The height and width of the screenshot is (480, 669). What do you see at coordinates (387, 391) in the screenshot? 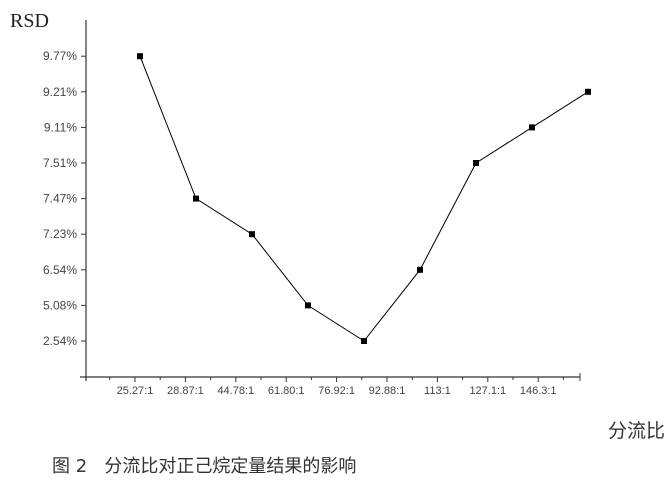
I see `x-tick-label: 92.88:1` at bounding box center [387, 391].